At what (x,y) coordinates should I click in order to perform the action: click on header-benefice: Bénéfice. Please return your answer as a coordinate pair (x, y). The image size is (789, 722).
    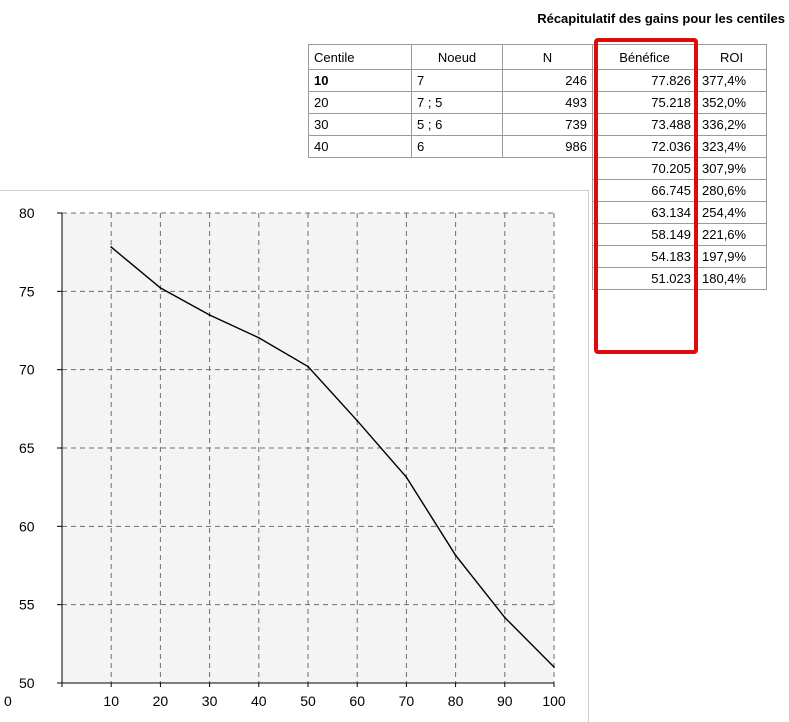
    Looking at the image, I should click on (644, 57).